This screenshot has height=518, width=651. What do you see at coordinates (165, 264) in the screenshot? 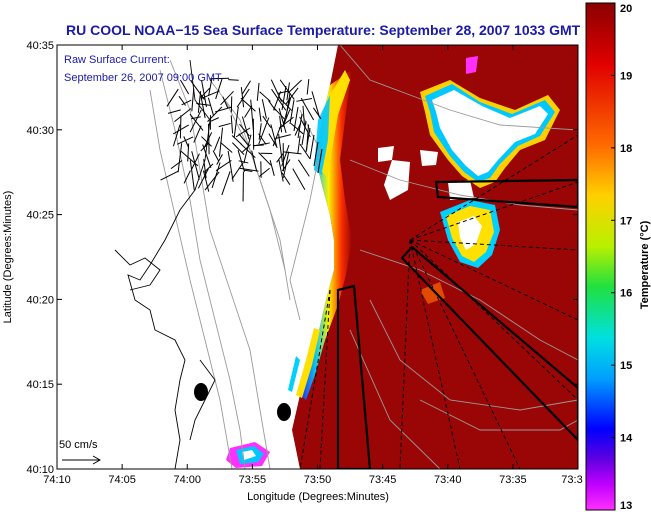
I see `coastline` at bounding box center [165, 264].